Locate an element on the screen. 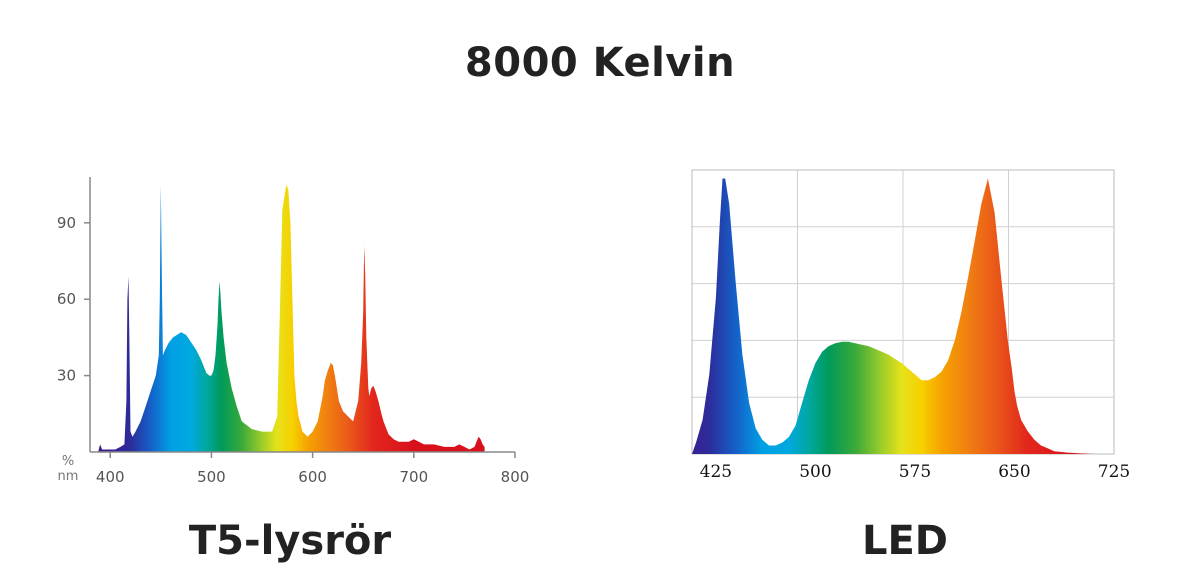  x-tick-label: 700 is located at coordinates (413, 477).